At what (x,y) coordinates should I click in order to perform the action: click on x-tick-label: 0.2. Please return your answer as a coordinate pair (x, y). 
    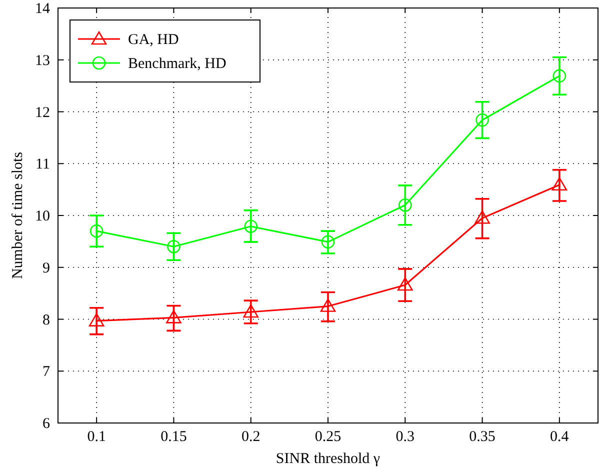
    Looking at the image, I should click on (250, 437).